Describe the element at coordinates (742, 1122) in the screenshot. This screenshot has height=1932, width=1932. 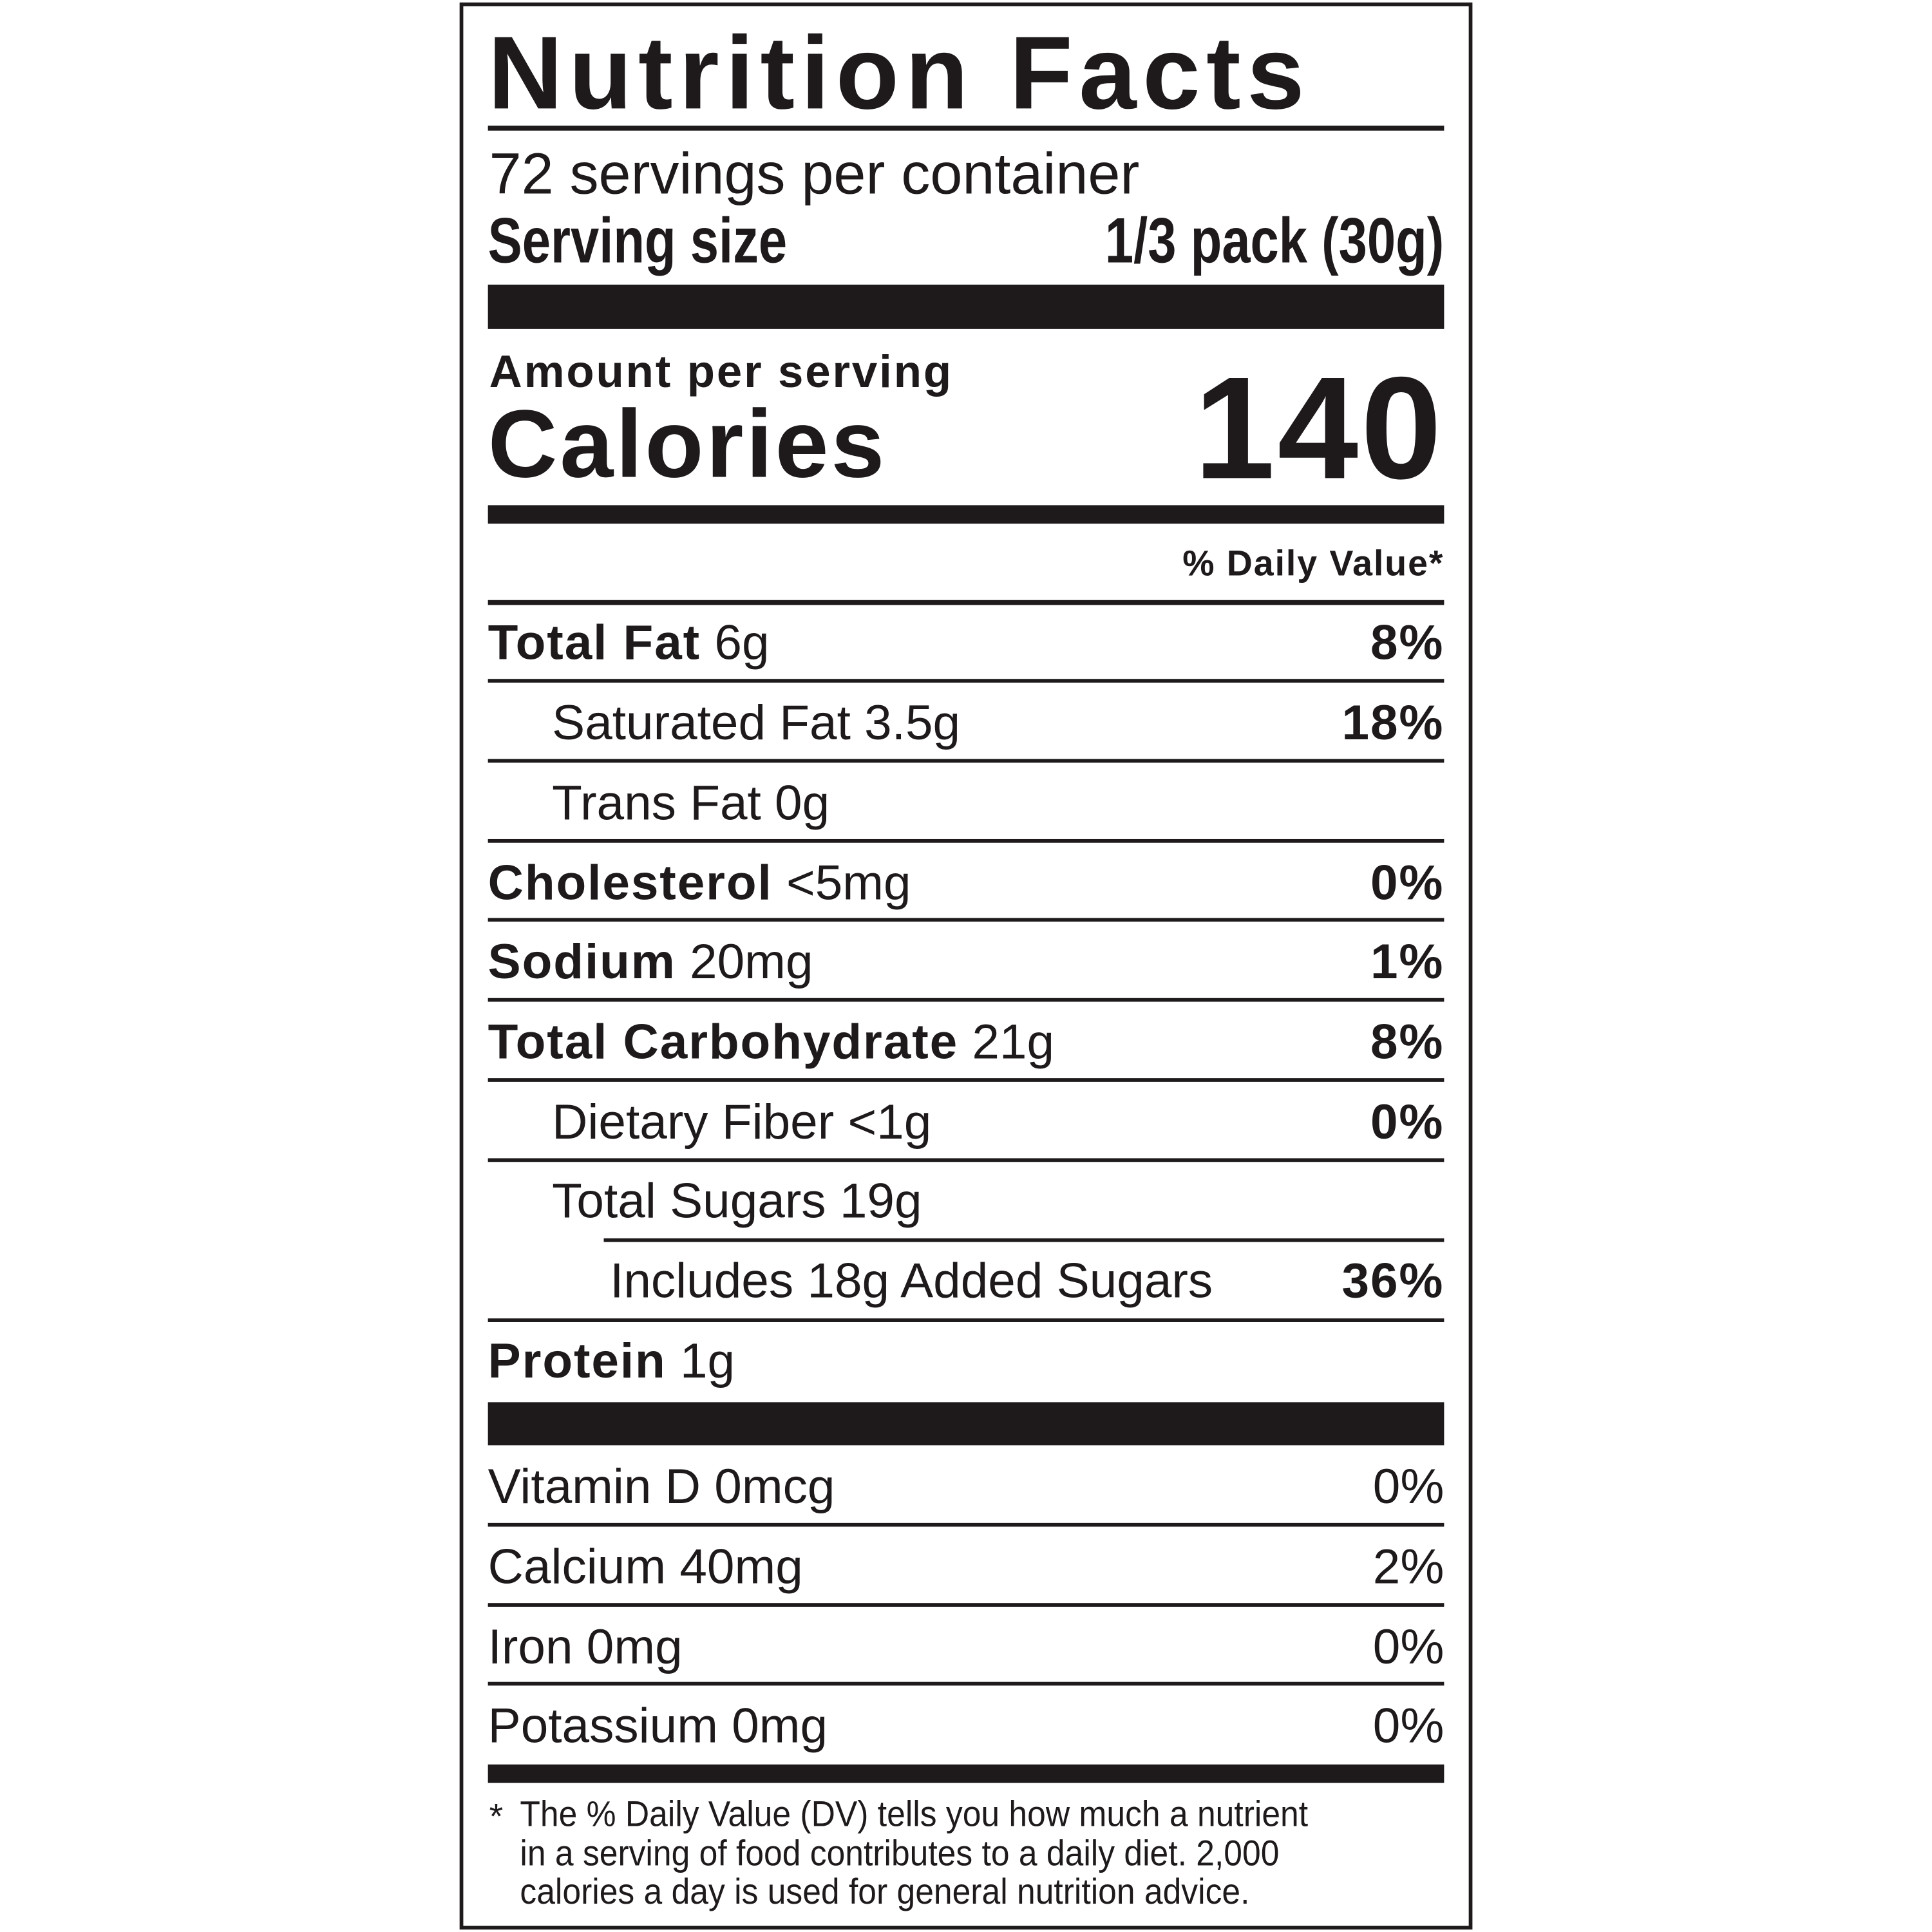
I see `nutrient-name: Dietary Fiber <1g` at that location.